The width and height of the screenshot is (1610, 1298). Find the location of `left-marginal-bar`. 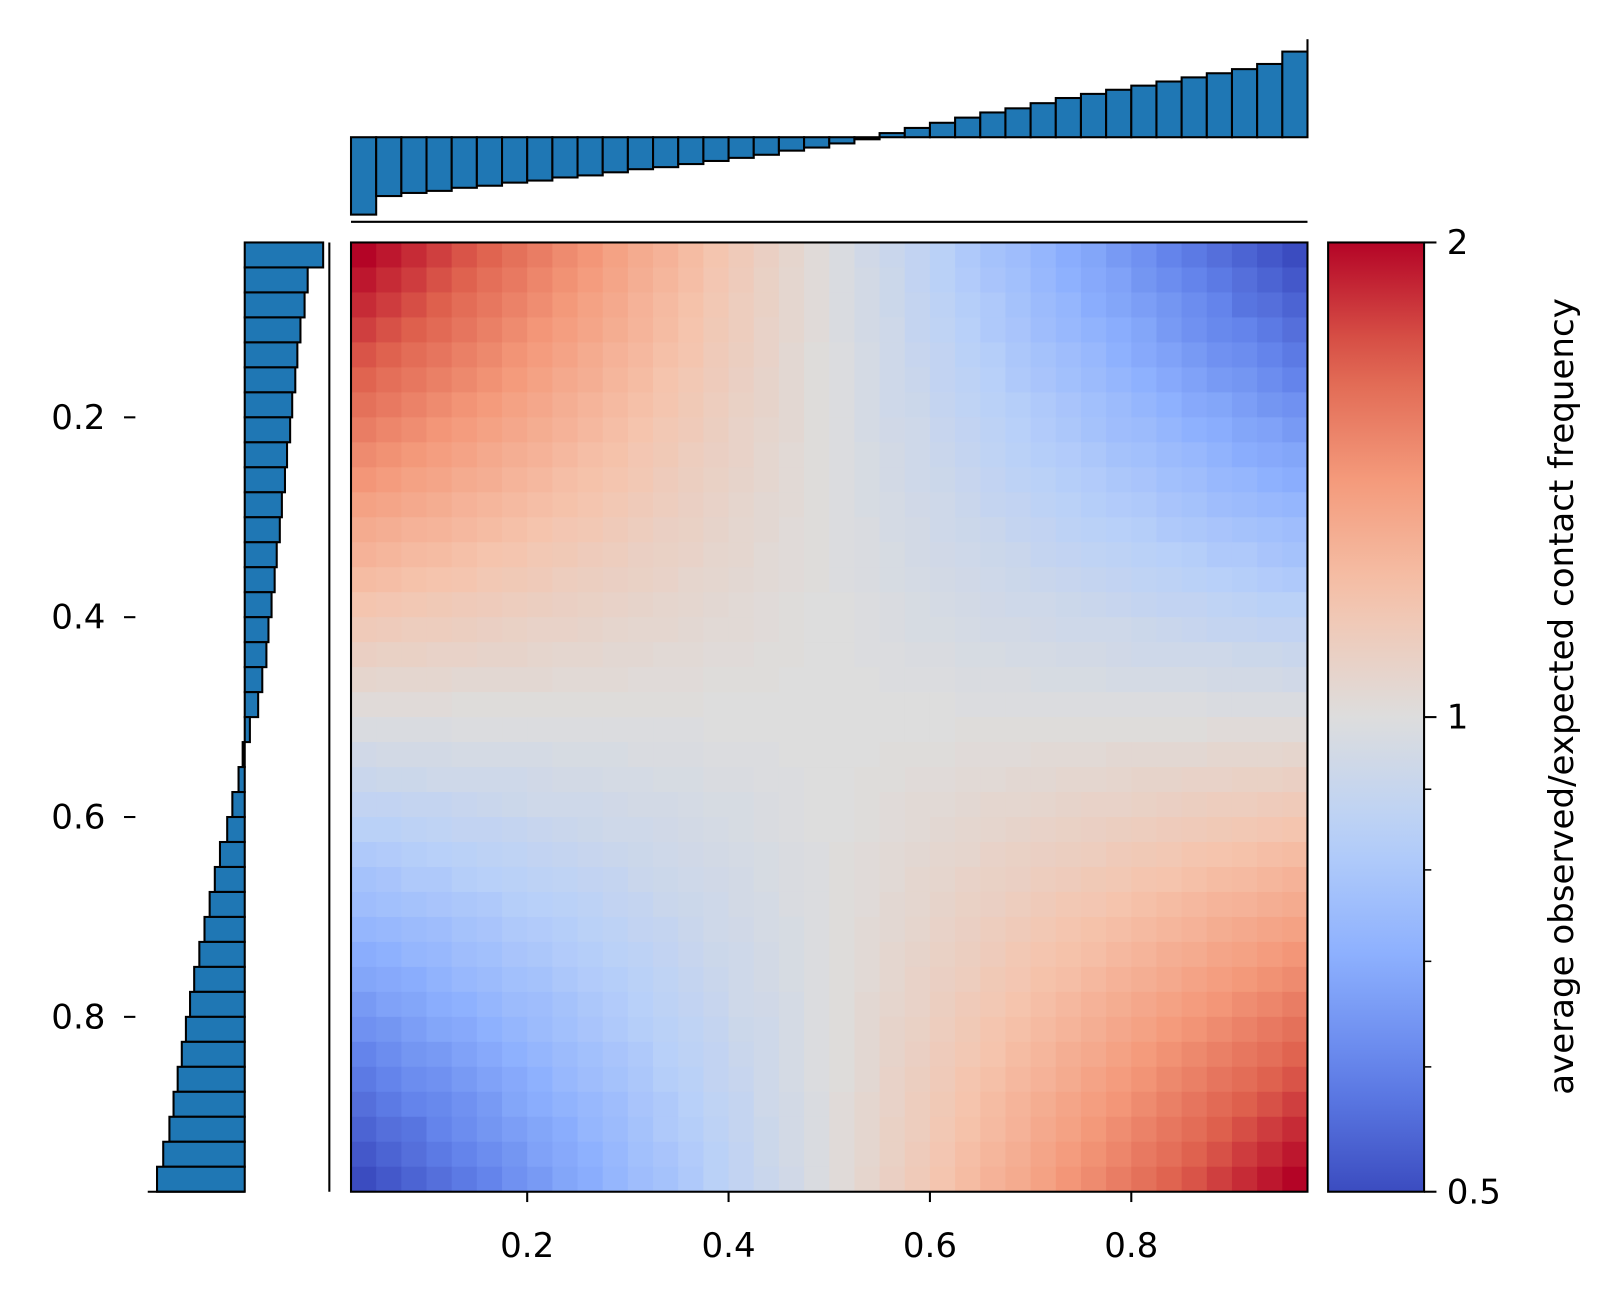

left-marginal-bar is located at coordinates (217, 1004).